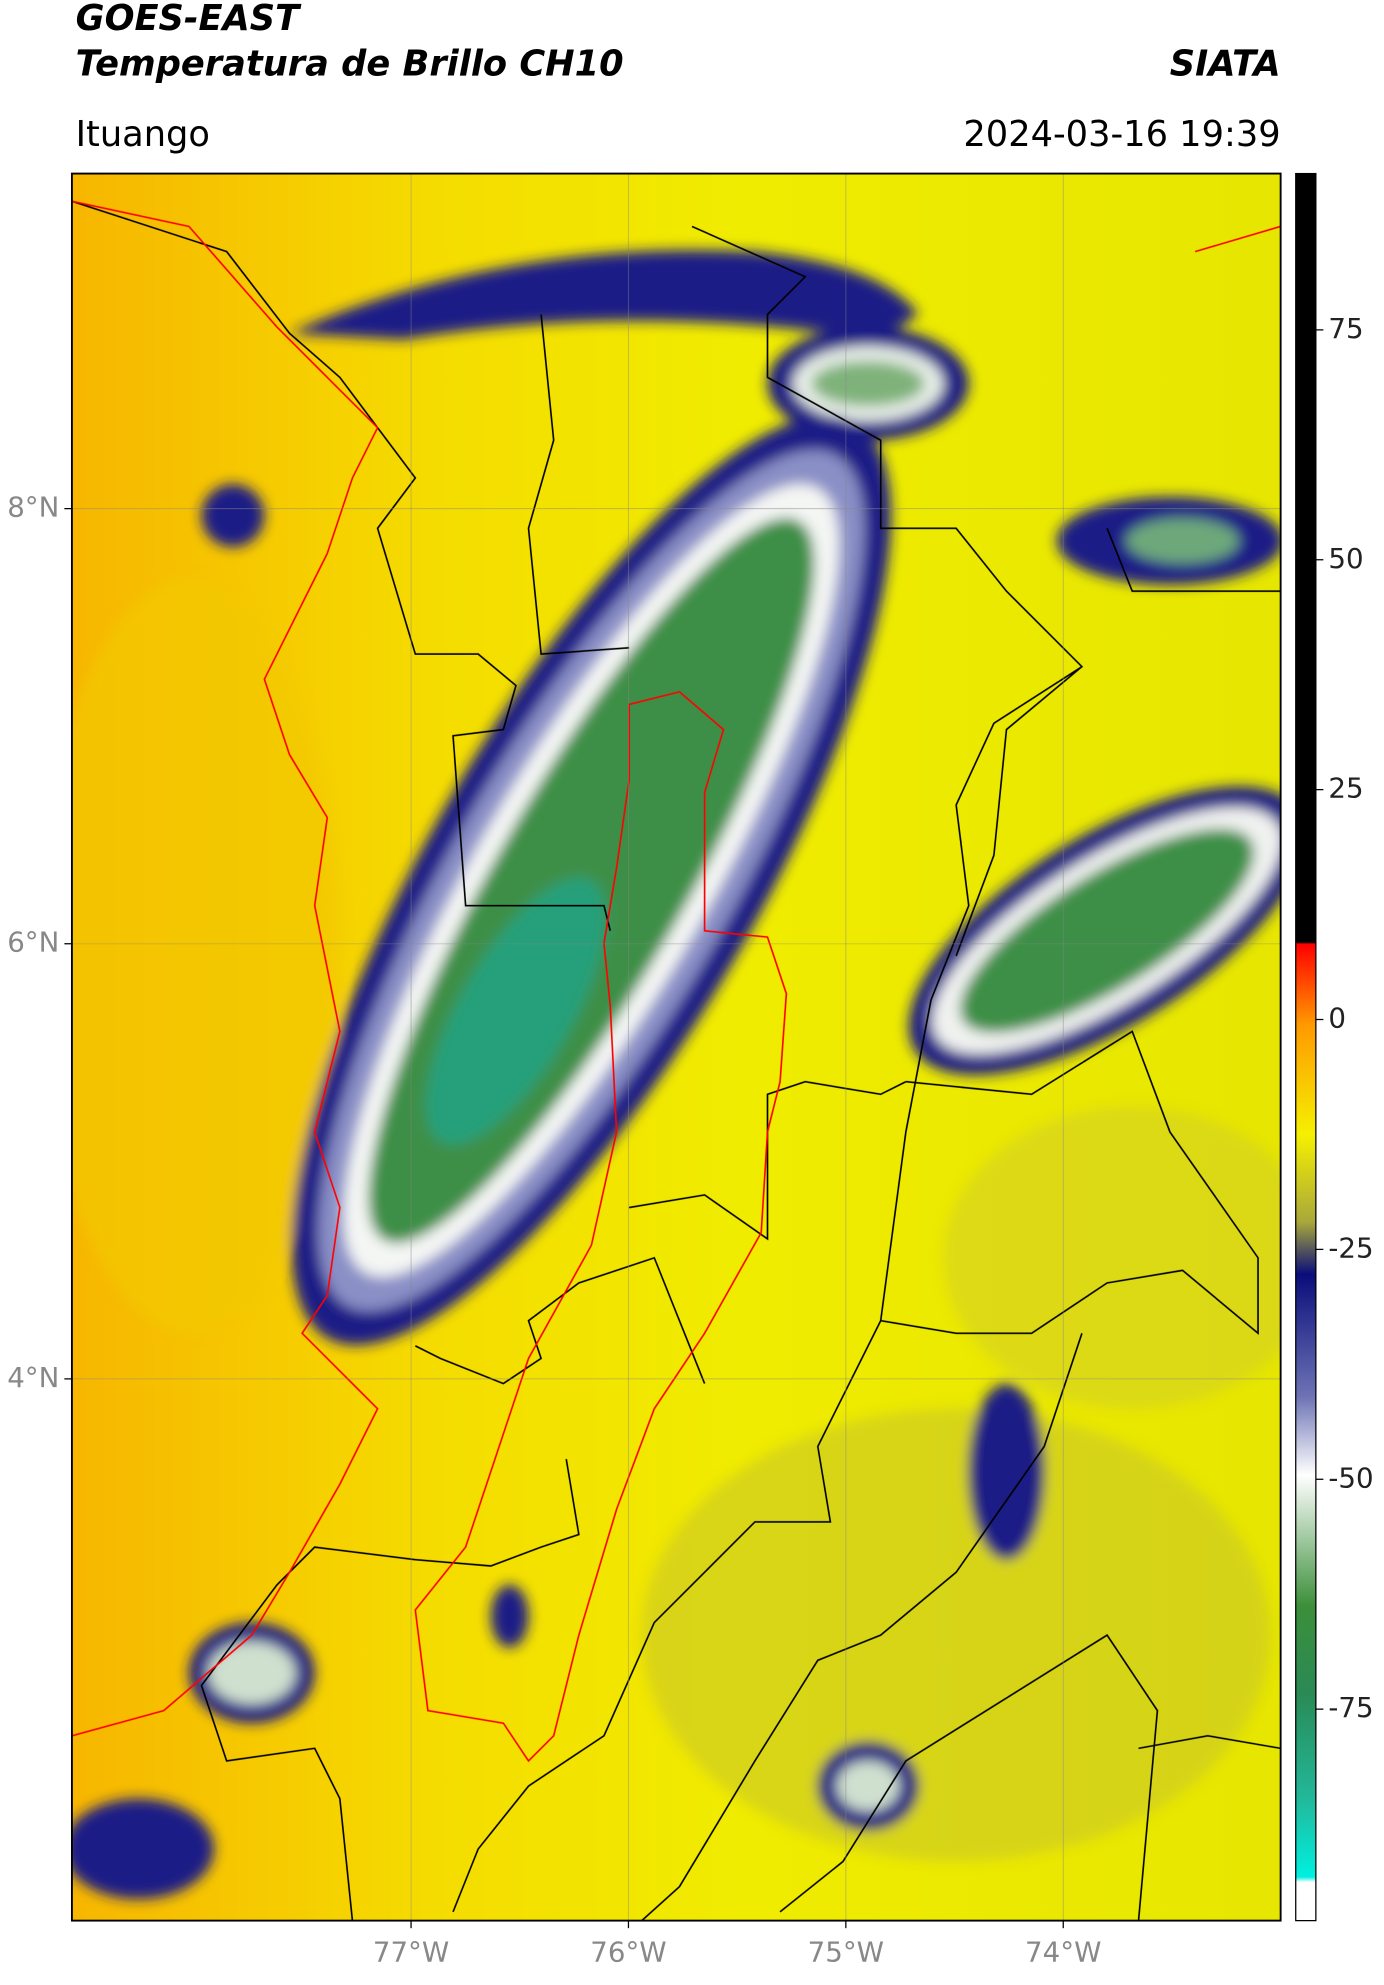 This screenshot has height=1985, width=1384. I want to click on location: Ituango, so click(143, 134).